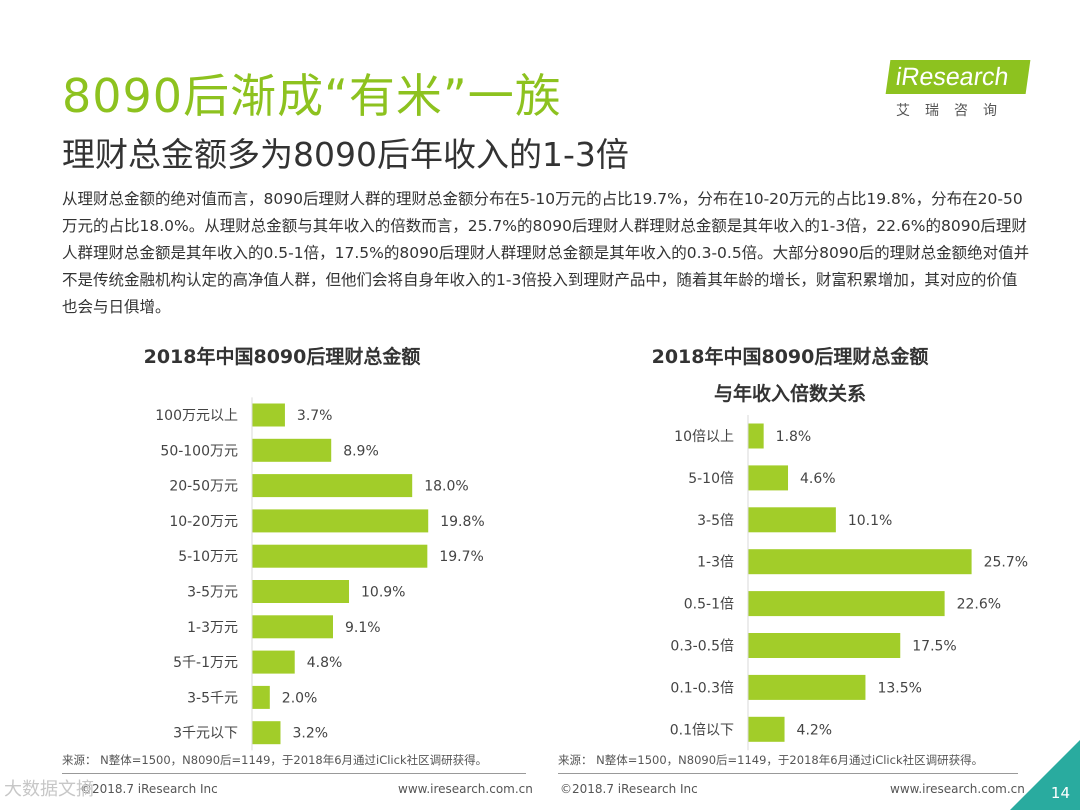 This screenshot has height=810, width=1080. I want to click on chart2-category-label: 0.5-1倍, so click(709, 605).